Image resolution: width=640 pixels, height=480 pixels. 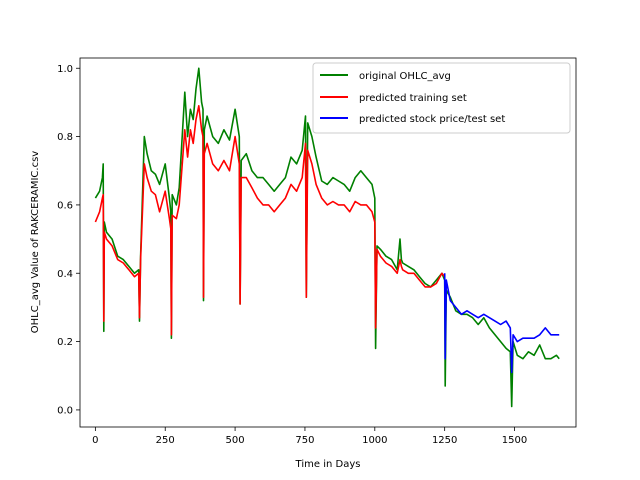 What do you see at coordinates (444, 440) in the screenshot?
I see `x-tick-label: 1250` at bounding box center [444, 440].